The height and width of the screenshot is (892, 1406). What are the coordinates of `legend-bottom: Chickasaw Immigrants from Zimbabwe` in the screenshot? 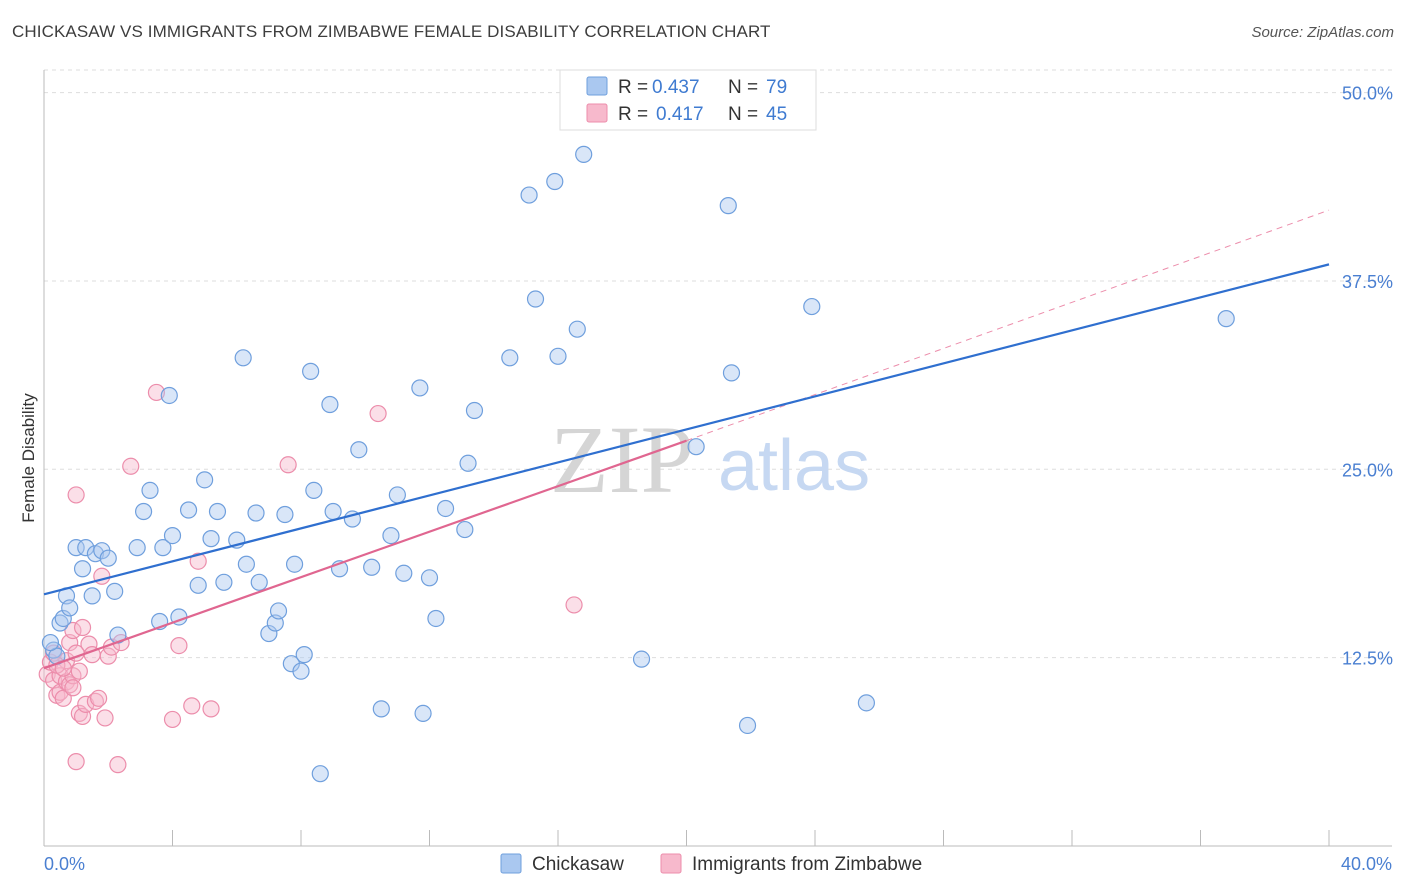 It's located at (711, 864).